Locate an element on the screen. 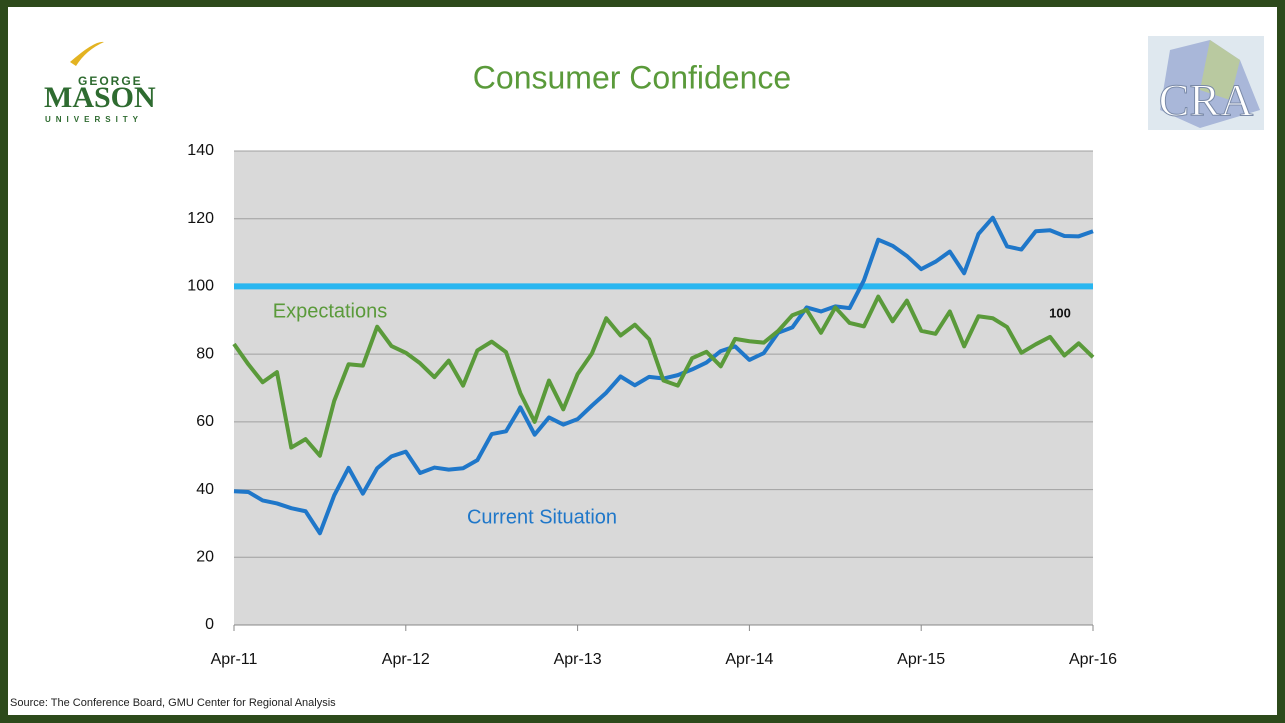 This screenshot has width=1285, height=723. logo-text: GEORGE is located at coordinates (110, 81).